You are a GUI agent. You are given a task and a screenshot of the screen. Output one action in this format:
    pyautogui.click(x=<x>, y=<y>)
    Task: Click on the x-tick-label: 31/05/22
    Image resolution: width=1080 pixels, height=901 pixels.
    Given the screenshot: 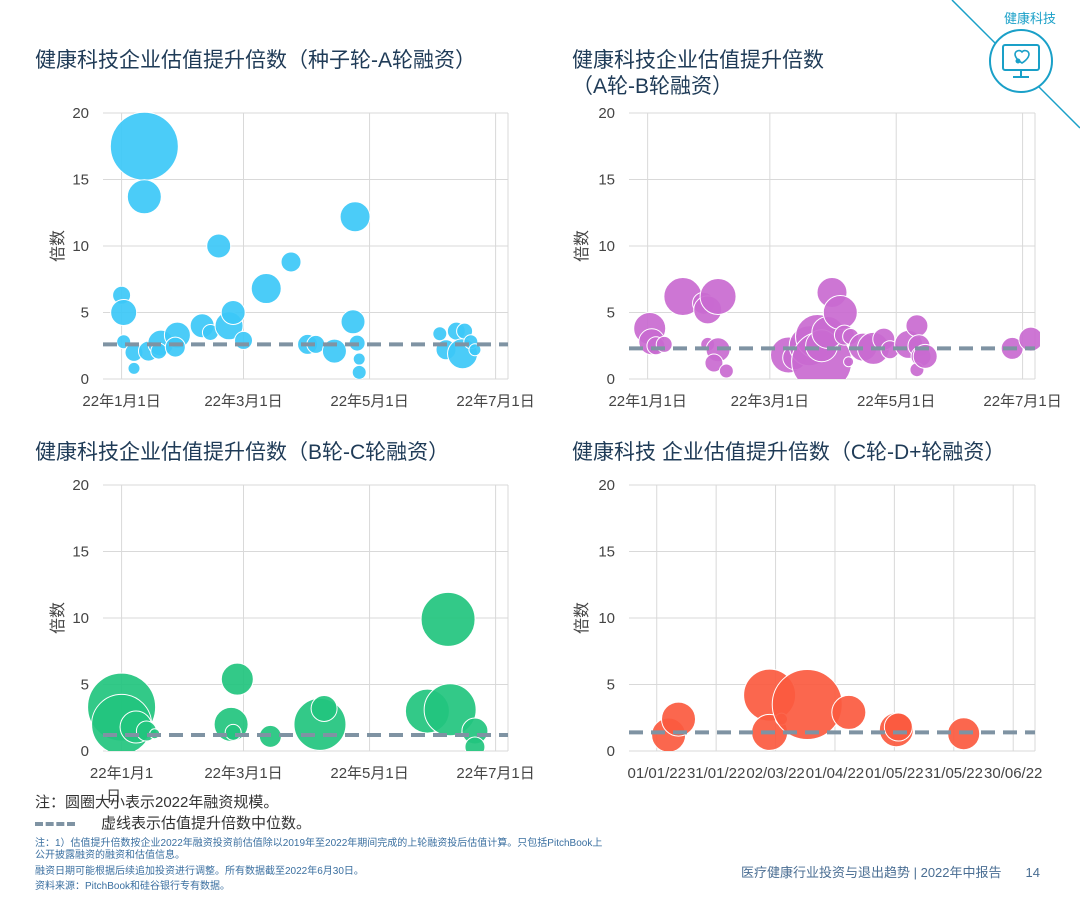 What is the action you would take?
    pyautogui.click(x=954, y=773)
    